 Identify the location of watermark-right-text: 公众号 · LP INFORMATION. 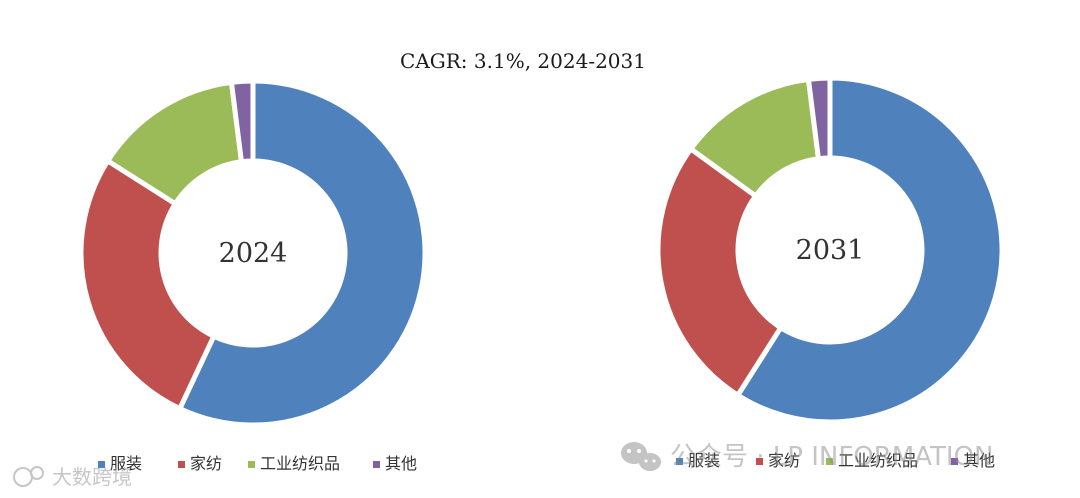
(832, 457).